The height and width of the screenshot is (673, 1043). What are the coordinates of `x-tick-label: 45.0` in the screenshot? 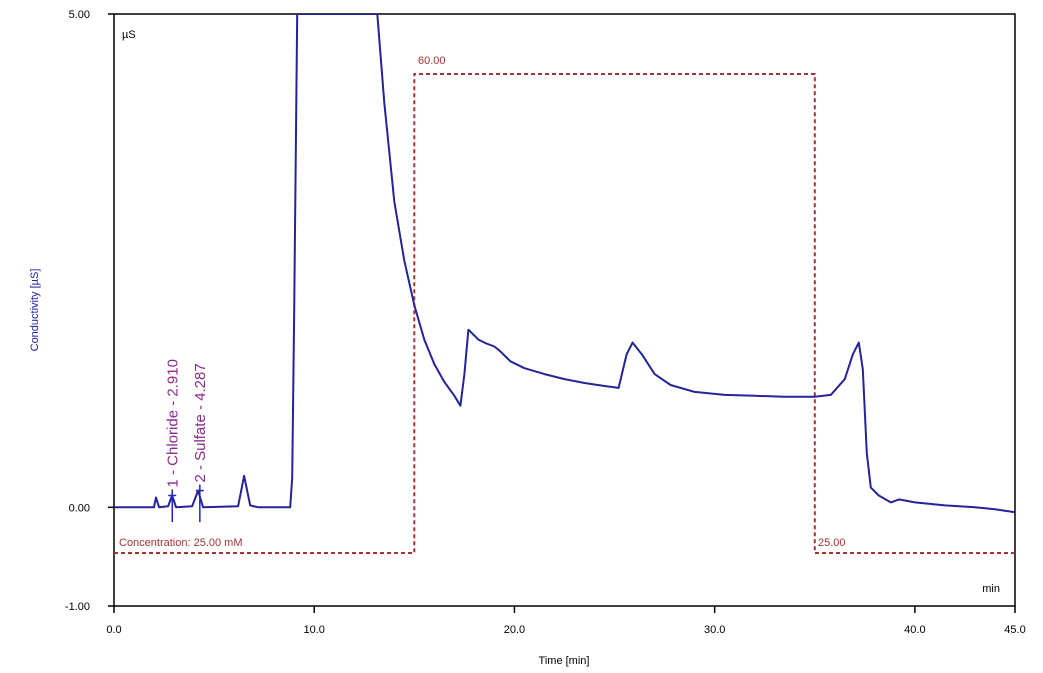 It's located at (1014, 630).